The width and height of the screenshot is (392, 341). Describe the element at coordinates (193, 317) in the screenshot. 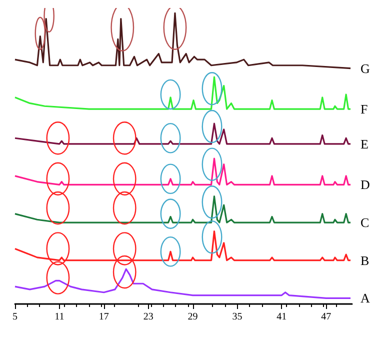

I see `x-tick-label: 29` at that location.